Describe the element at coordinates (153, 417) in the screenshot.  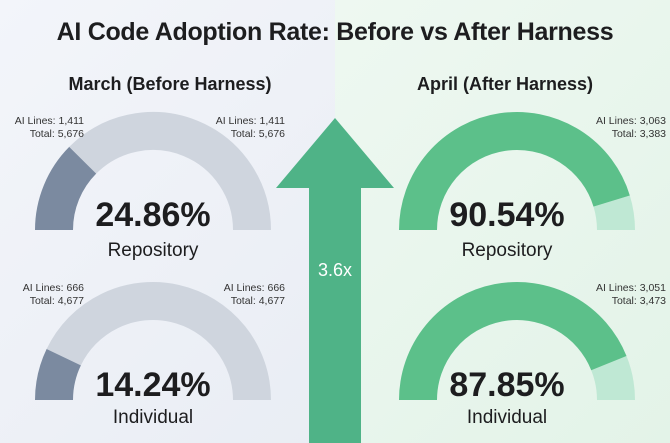
I see `label-march-individual: Individual` at that location.